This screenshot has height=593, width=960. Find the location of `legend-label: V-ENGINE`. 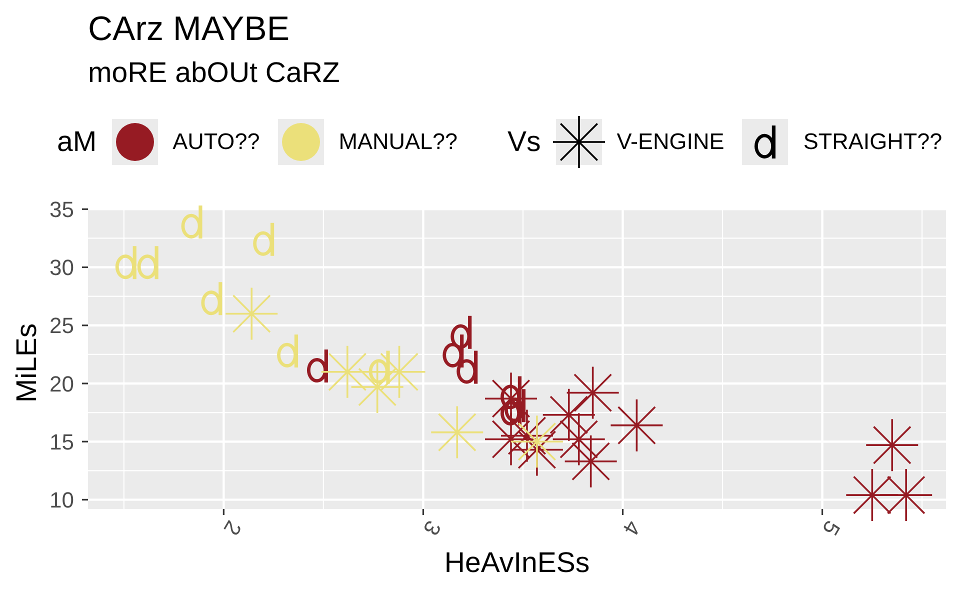

legend-label: V-ENGINE is located at coordinates (670, 142).